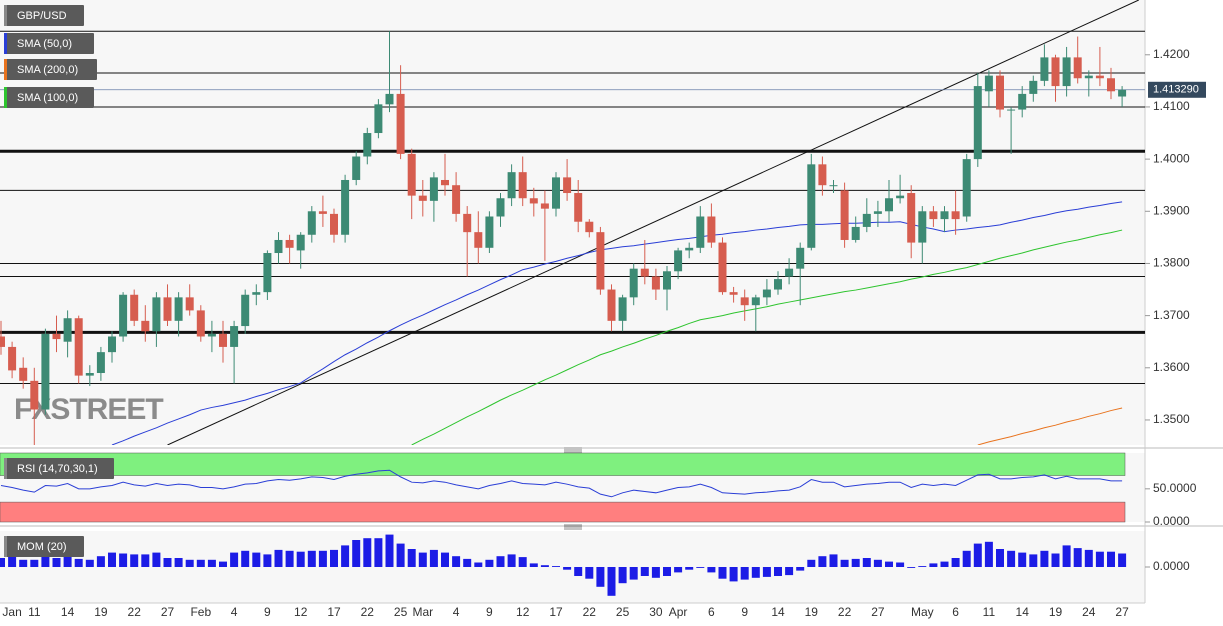 This screenshot has height=626, width=1223. I want to click on y-tick-label: 1.3700, so click(1171, 315).